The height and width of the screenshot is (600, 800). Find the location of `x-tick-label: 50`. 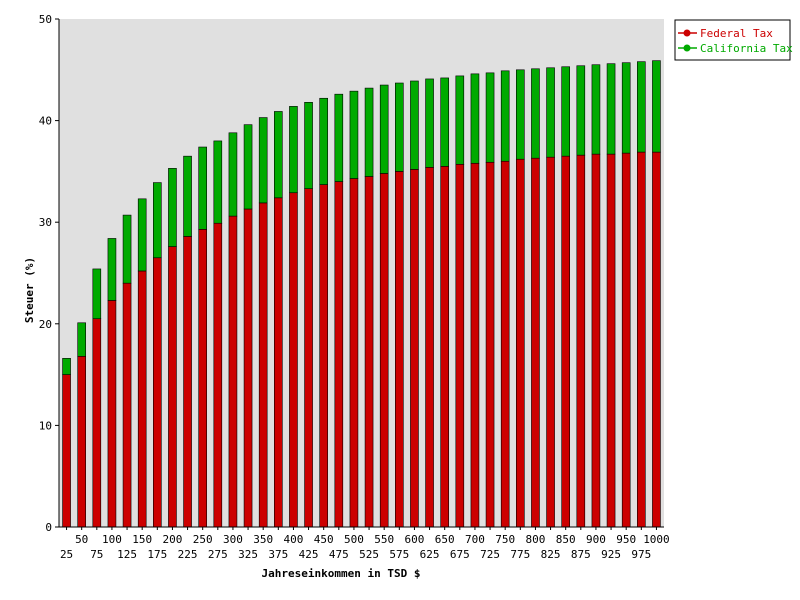

x-tick-label: 50 is located at coordinates (81, 539).